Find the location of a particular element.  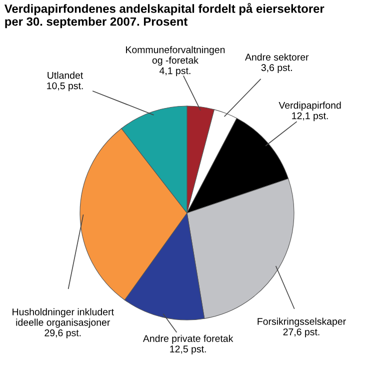

slice-label: Utlandet is located at coordinates (66, 75).